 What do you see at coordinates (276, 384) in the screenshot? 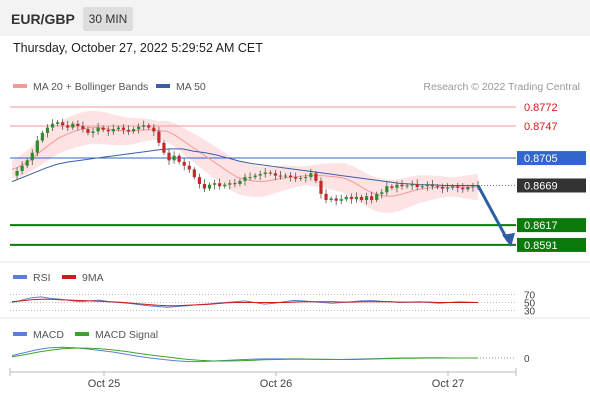
I see `x-tick-label: Oct 26` at bounding box center [276, 384].